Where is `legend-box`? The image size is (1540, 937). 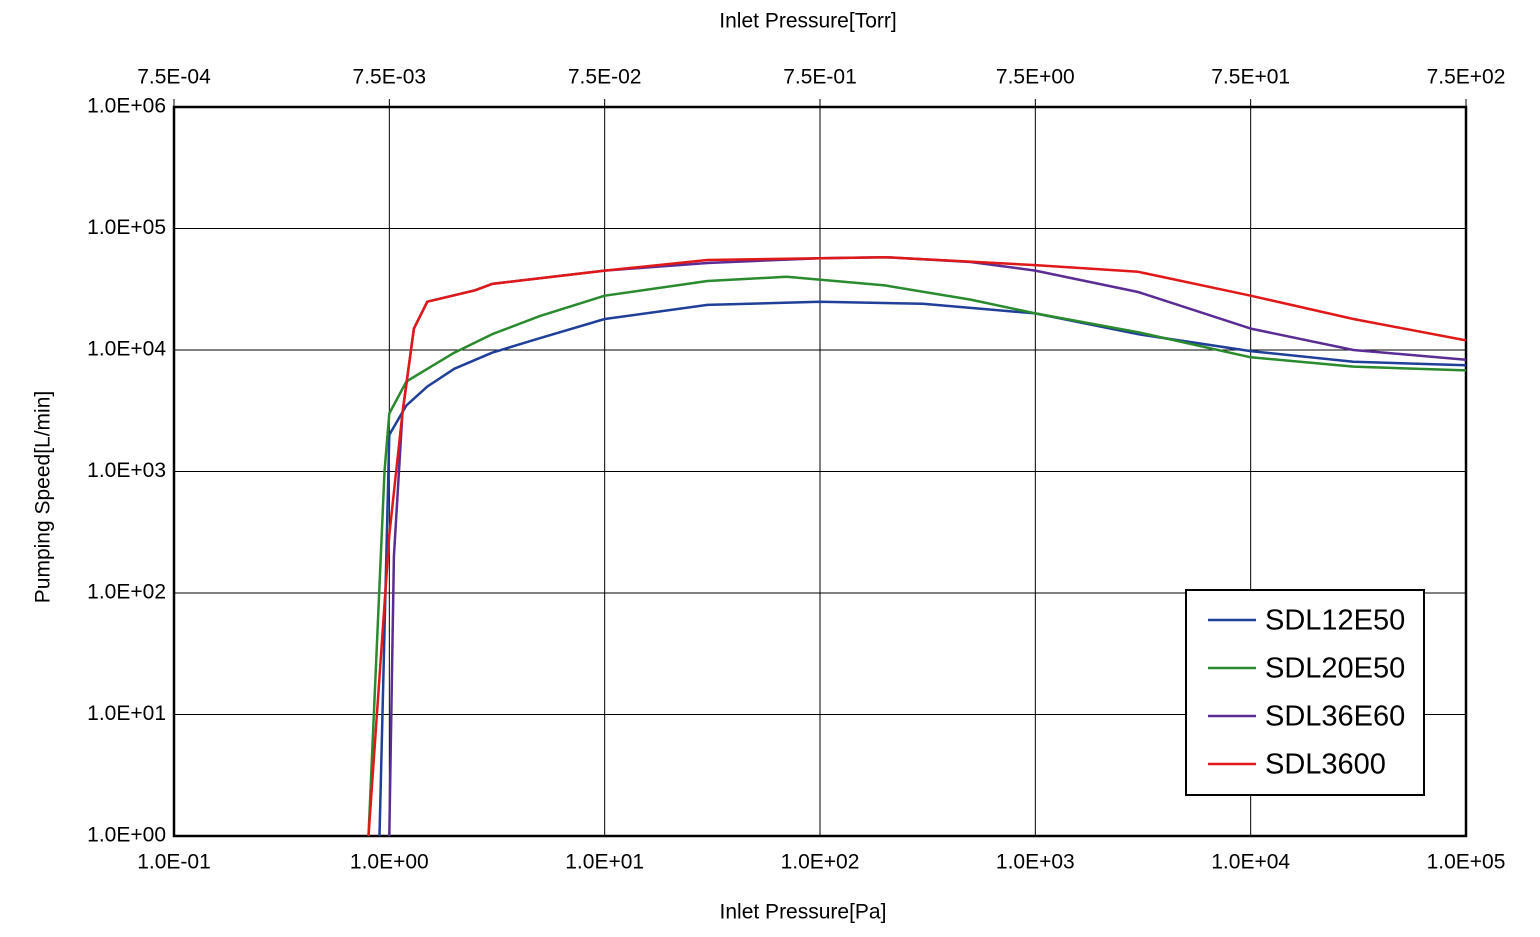 legend-box is located at coordinates (1305, 692).